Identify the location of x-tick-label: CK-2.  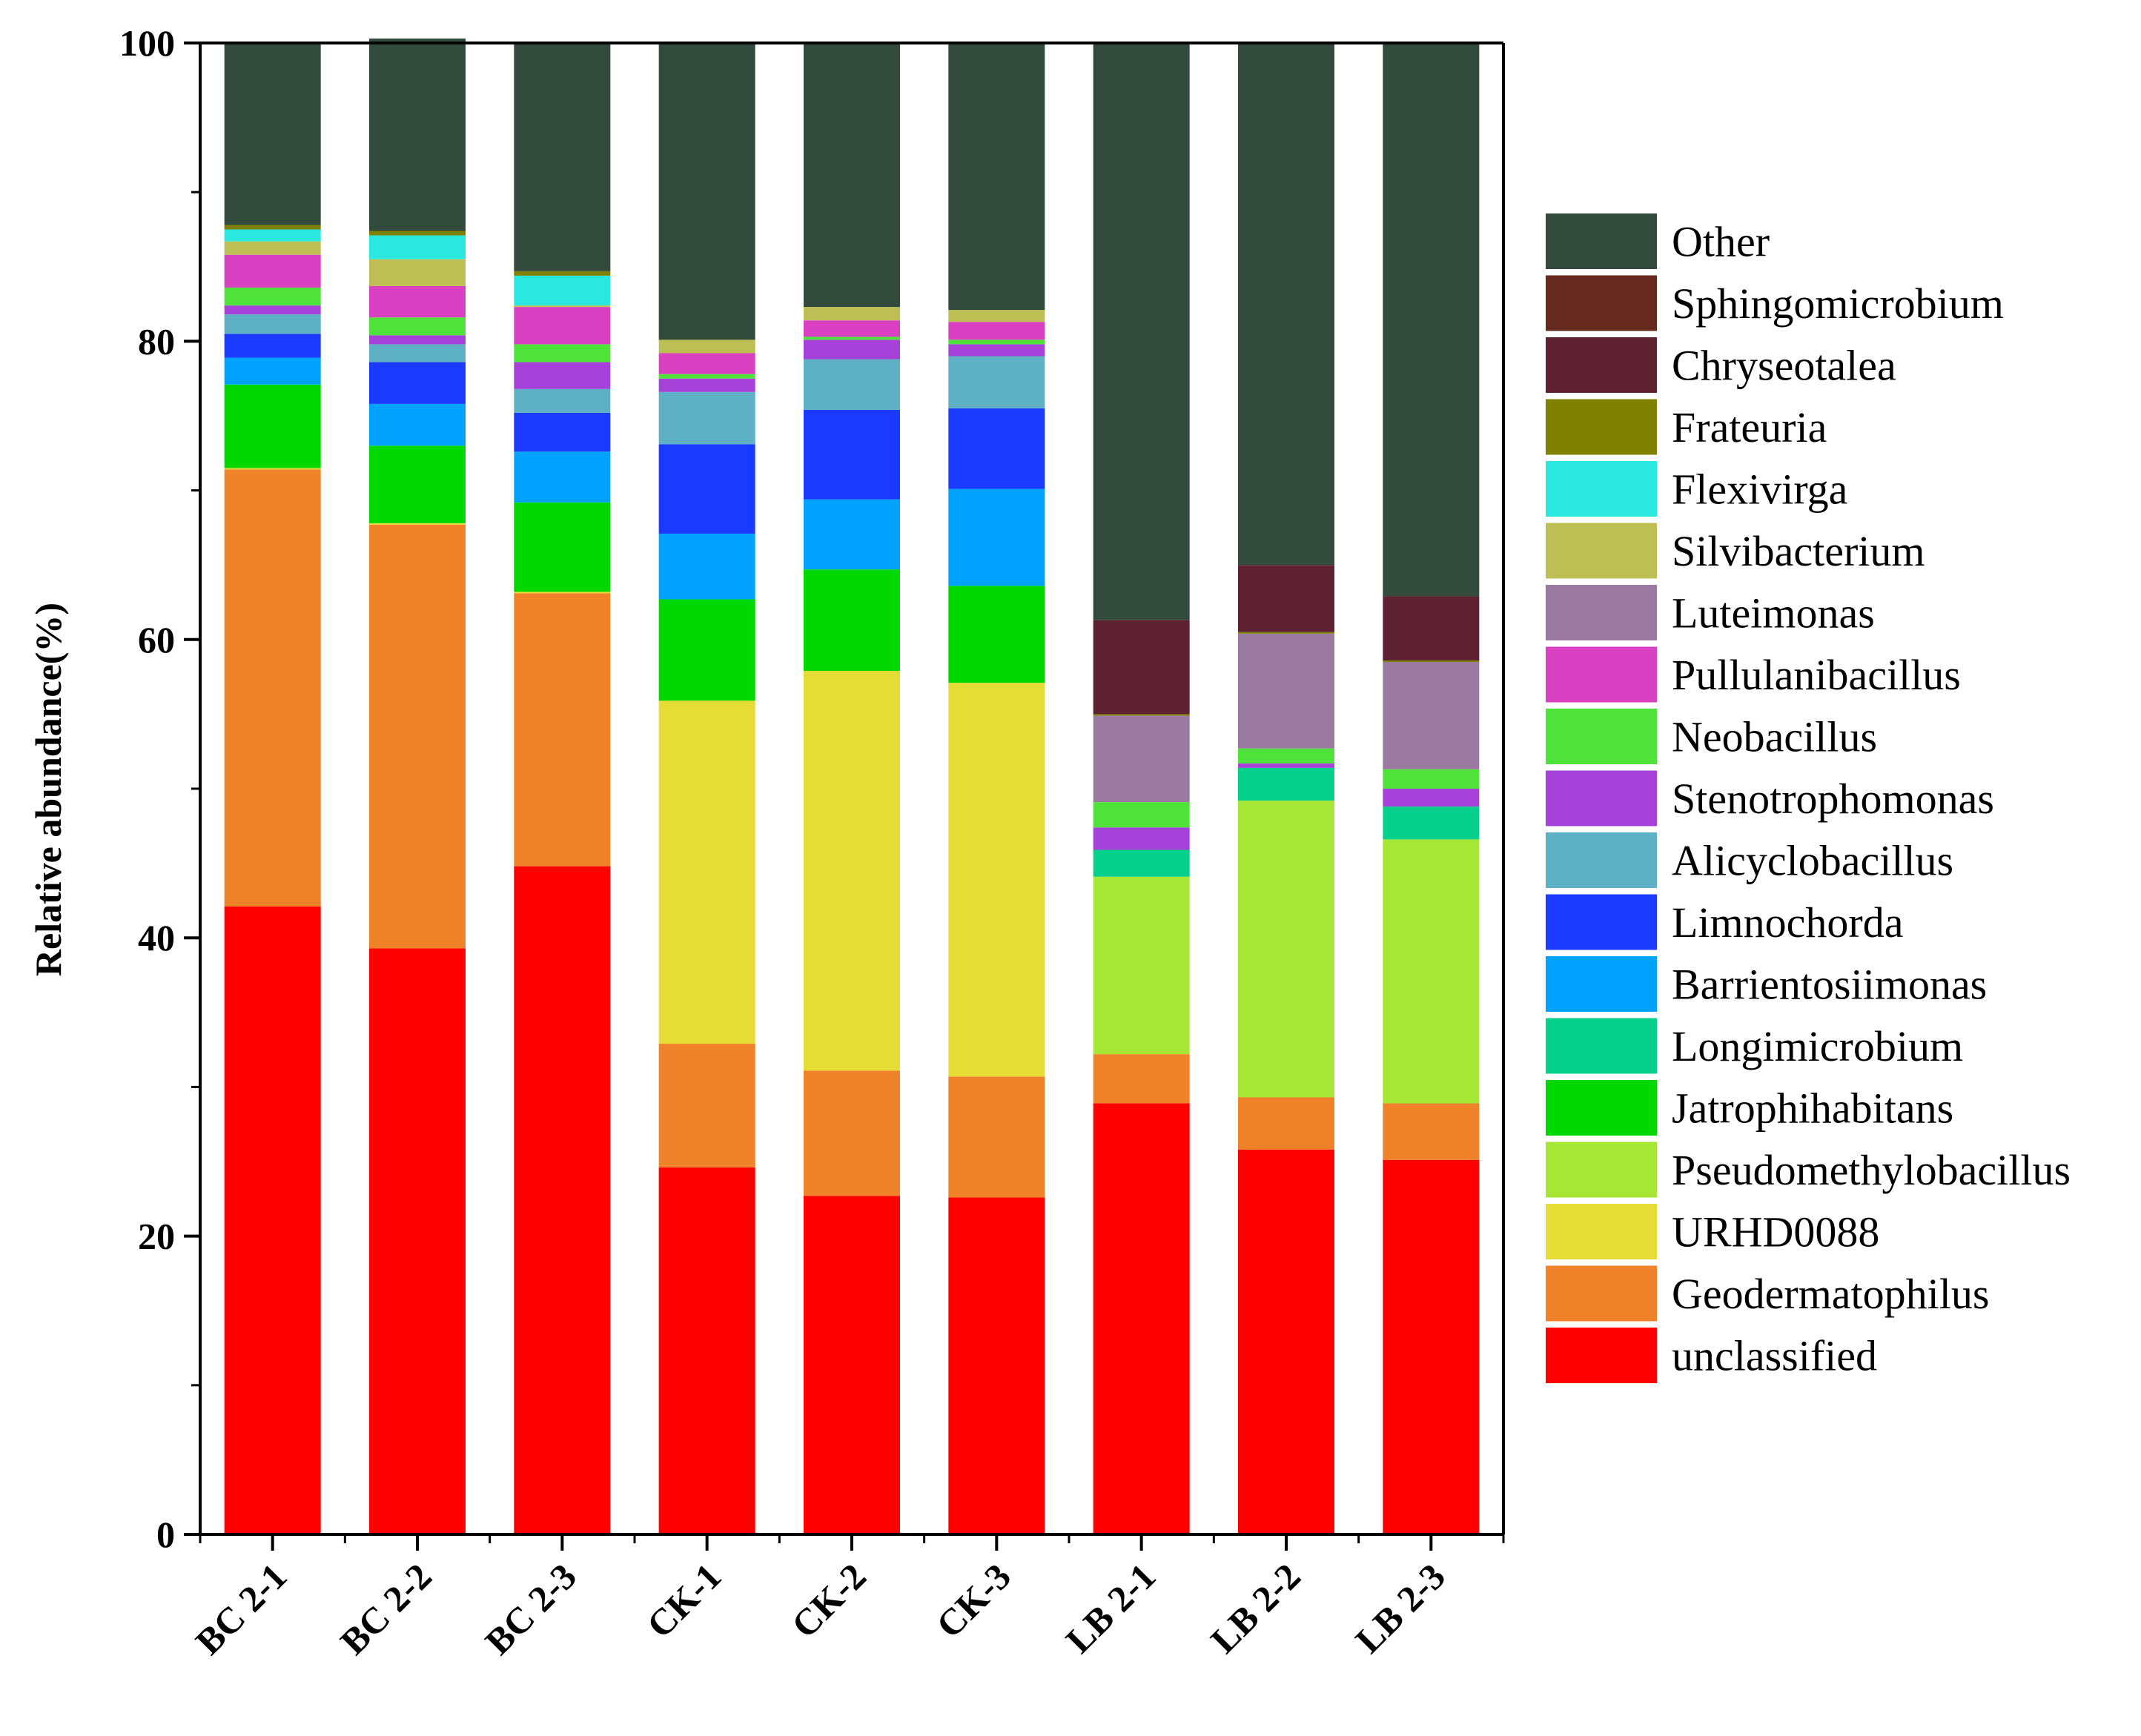
(829, 1601).